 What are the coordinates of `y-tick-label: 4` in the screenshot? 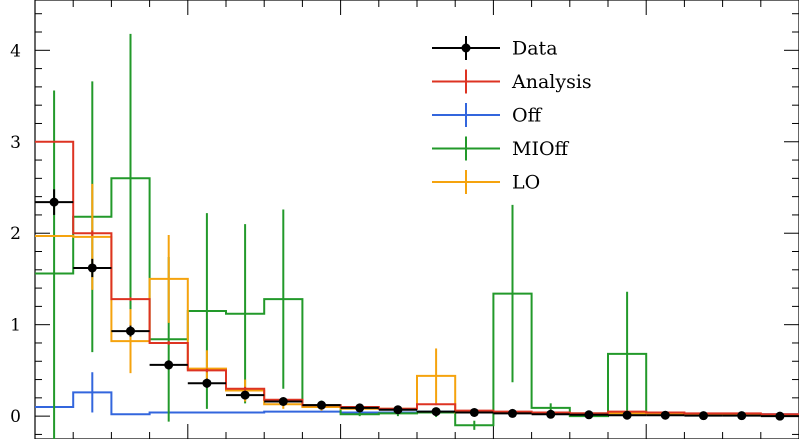 It's located at (15, 51).